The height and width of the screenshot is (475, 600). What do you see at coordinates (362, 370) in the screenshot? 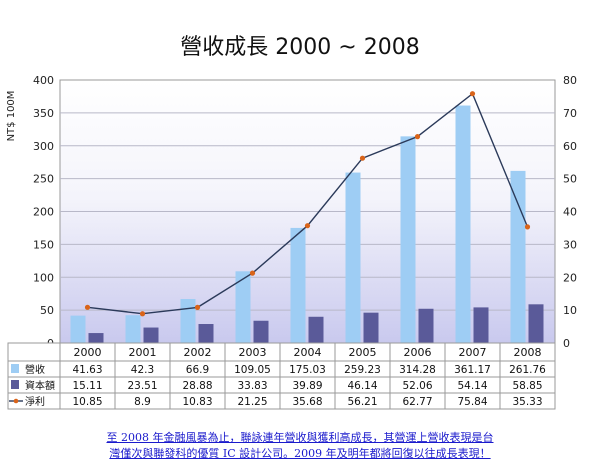
I see `data-label: 259.23` at bounding box center [362, 370].